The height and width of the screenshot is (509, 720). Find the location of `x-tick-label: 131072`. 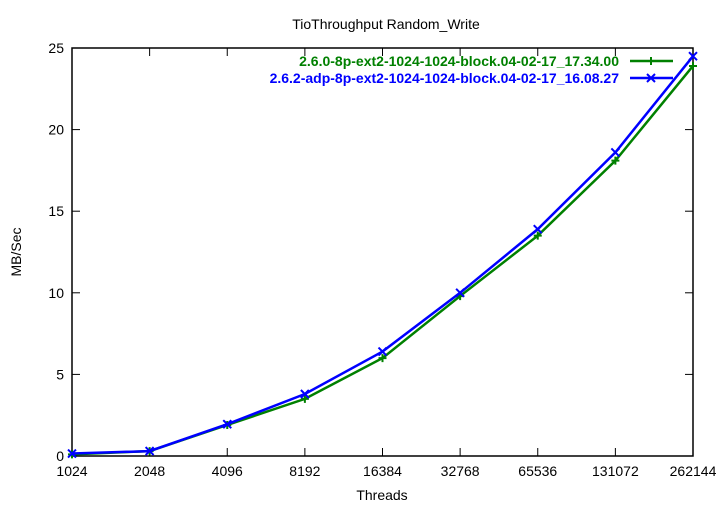

x-tick-label: 131072 is located at coordinates (615, 471).